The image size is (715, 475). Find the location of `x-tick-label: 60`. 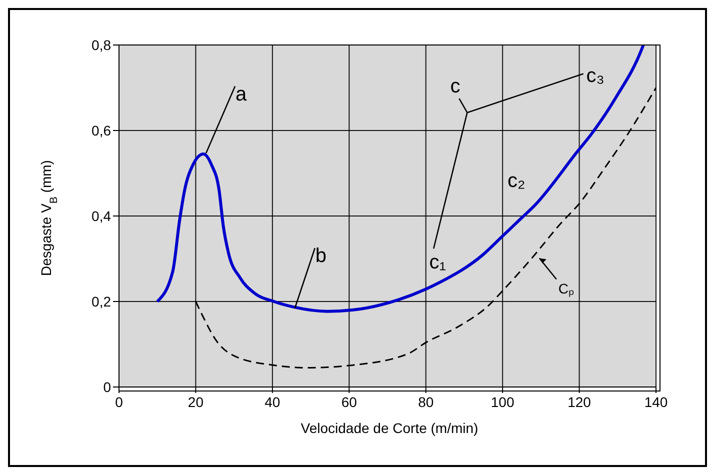

x-tick-label: 60 is located at coordinates (349, 402).